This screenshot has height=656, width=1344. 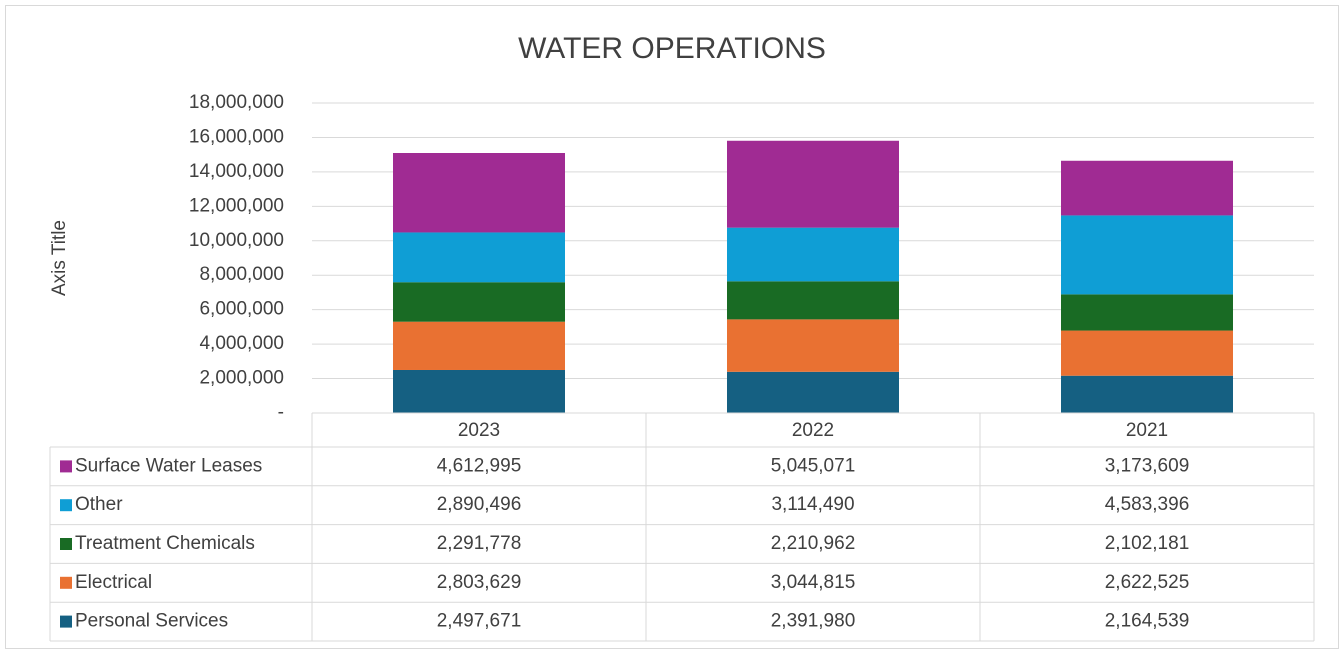 What do you see at coordinates (151, 621) in the screenshot?
I see `legend-label: Personal Services` at bounding box center [151, 621].